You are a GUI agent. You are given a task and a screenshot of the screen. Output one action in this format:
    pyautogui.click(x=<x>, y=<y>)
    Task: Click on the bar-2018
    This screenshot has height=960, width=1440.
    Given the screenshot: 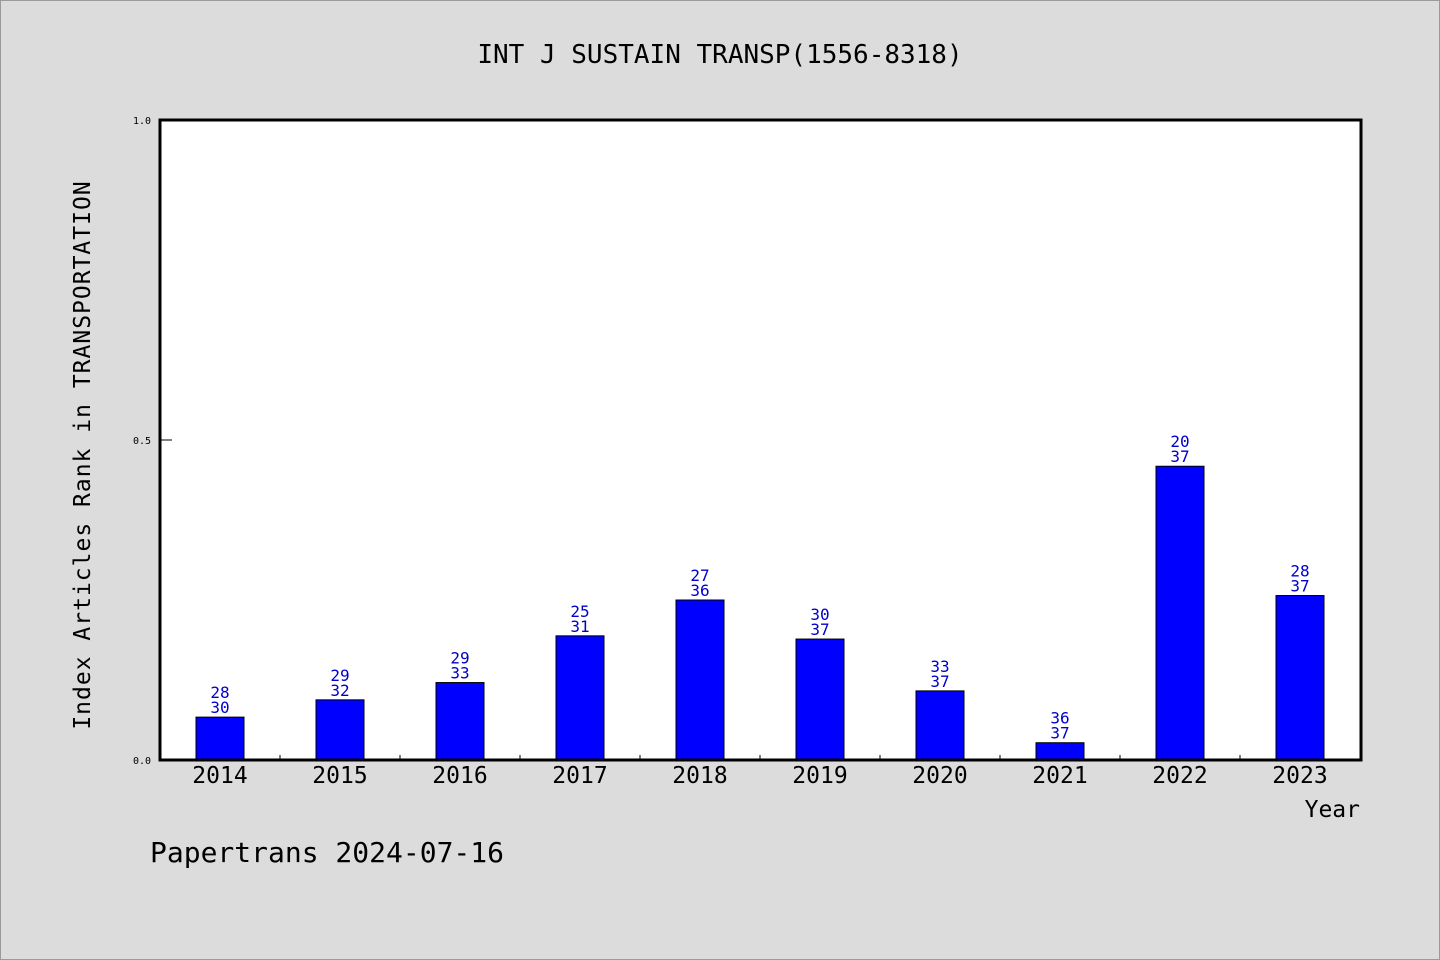 What is the action you would take?
    pyautogui.click(x=700, y=680)
    